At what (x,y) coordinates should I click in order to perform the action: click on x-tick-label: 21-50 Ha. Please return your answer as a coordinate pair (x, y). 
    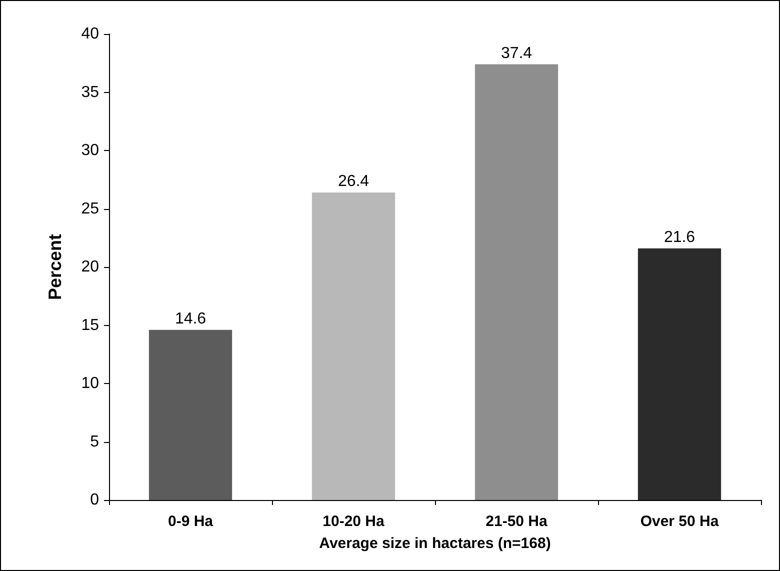
    Looking at the image, I should click on (517, 521).